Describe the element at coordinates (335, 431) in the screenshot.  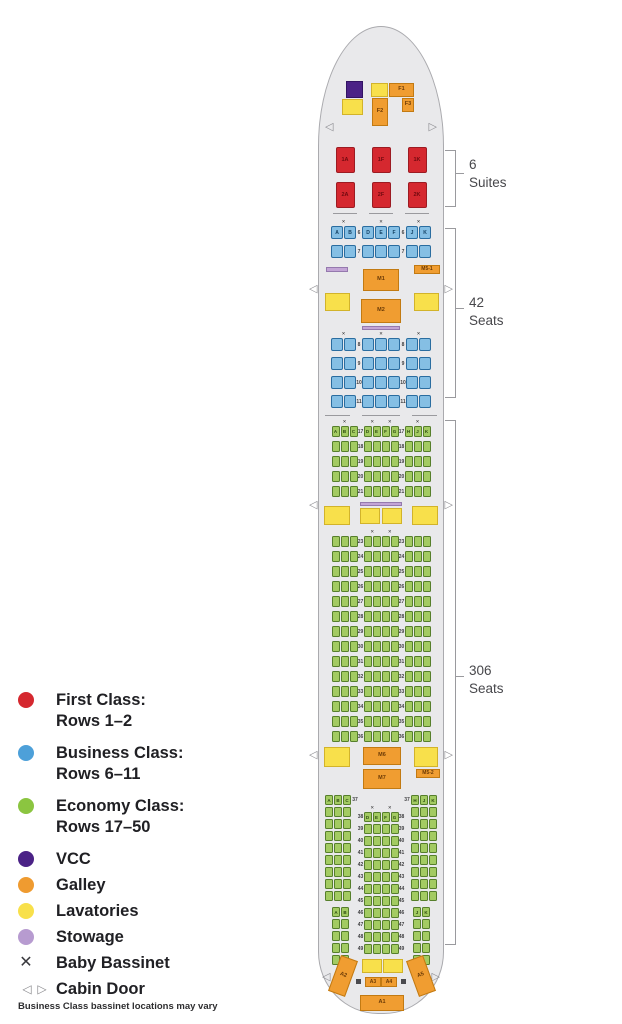
I see `seat: A` at that location.